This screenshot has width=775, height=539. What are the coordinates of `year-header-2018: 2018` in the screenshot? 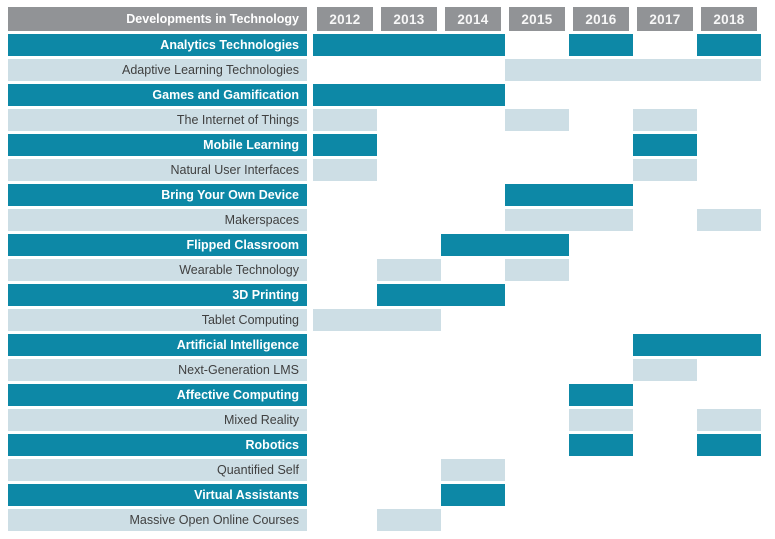 It's located at (729, 19).